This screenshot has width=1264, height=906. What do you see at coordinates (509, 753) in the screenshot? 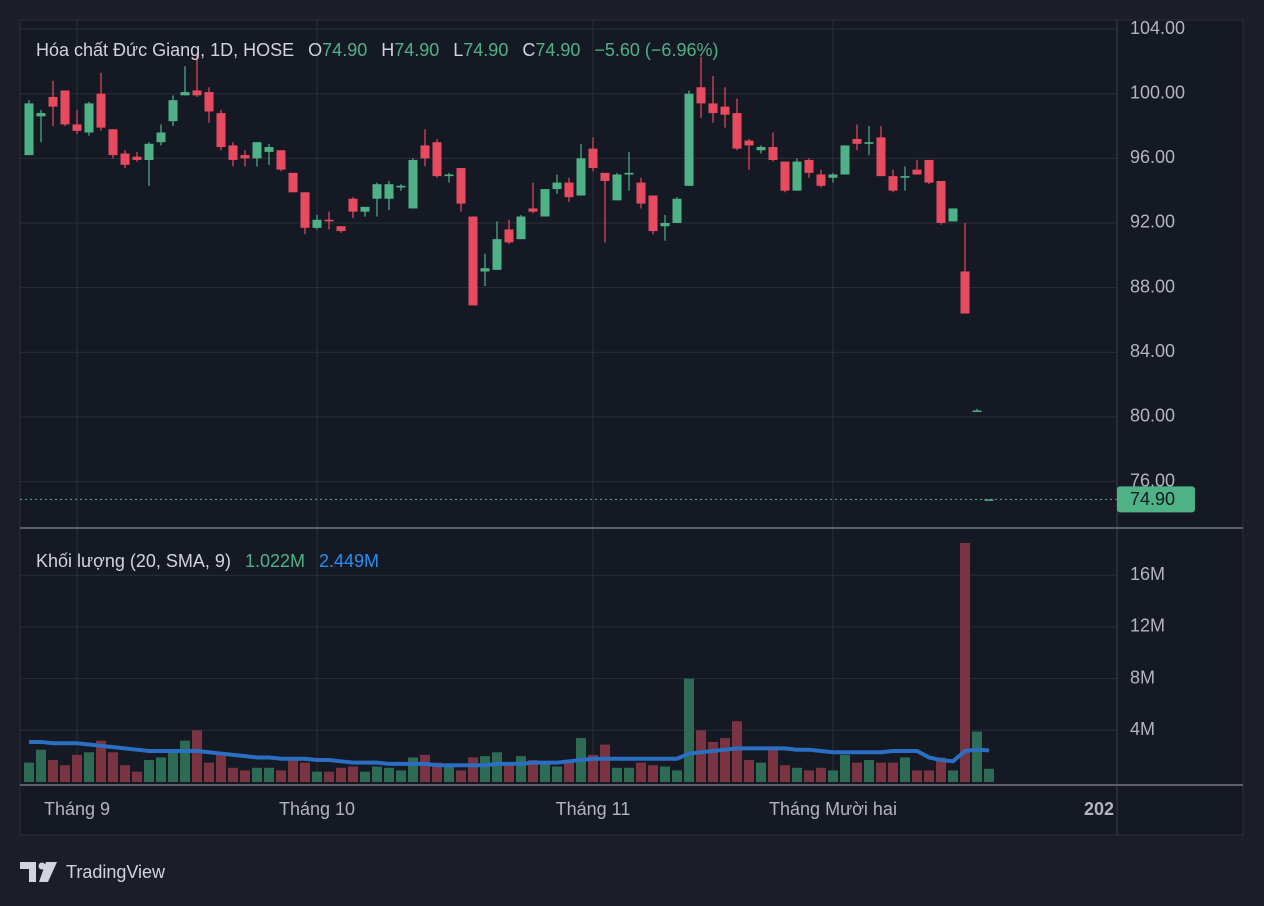
I see `sma-line` at bounding box center [509, 753].